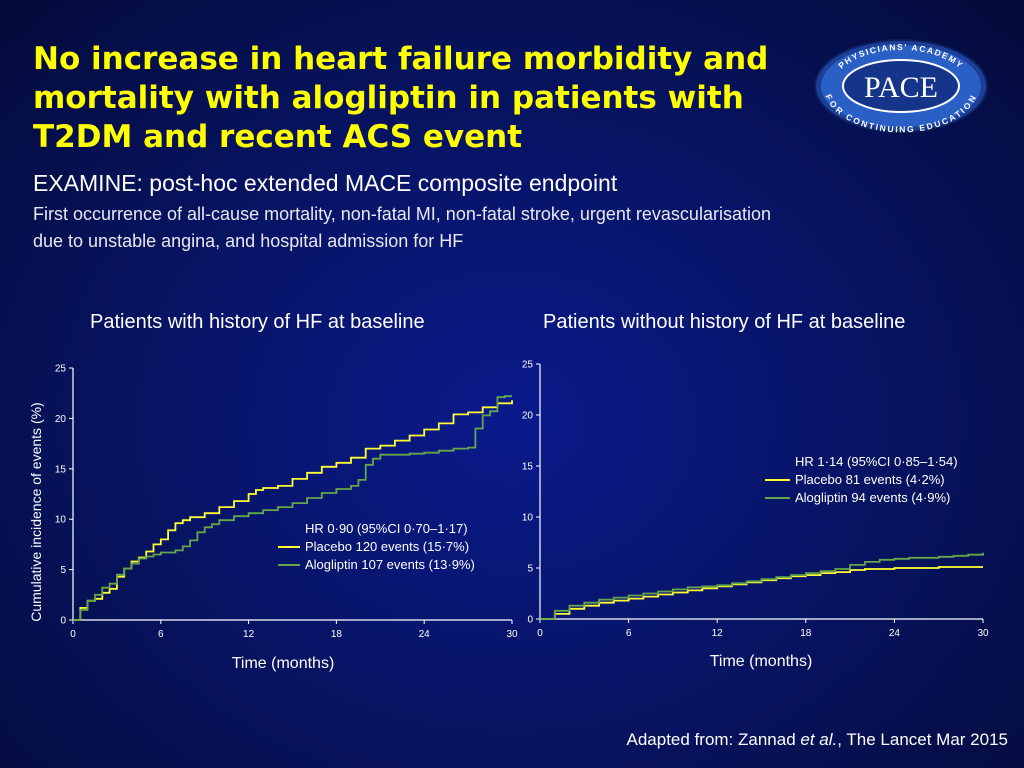 This screenshot has height=768, width=1024. I want to click on chart2-y-tick-label: 25, so click(528, 365).